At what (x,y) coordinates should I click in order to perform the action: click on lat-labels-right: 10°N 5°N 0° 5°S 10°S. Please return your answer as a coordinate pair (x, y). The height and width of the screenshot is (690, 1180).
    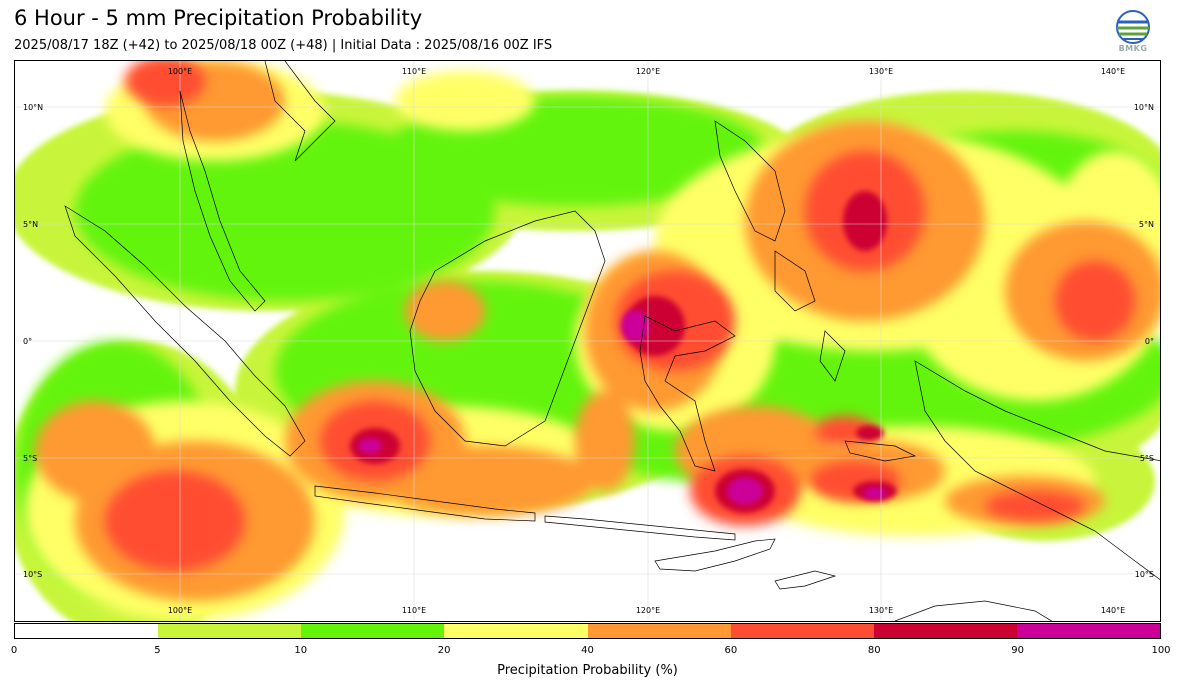
    Looking at the image, I should click on (1144, 341).